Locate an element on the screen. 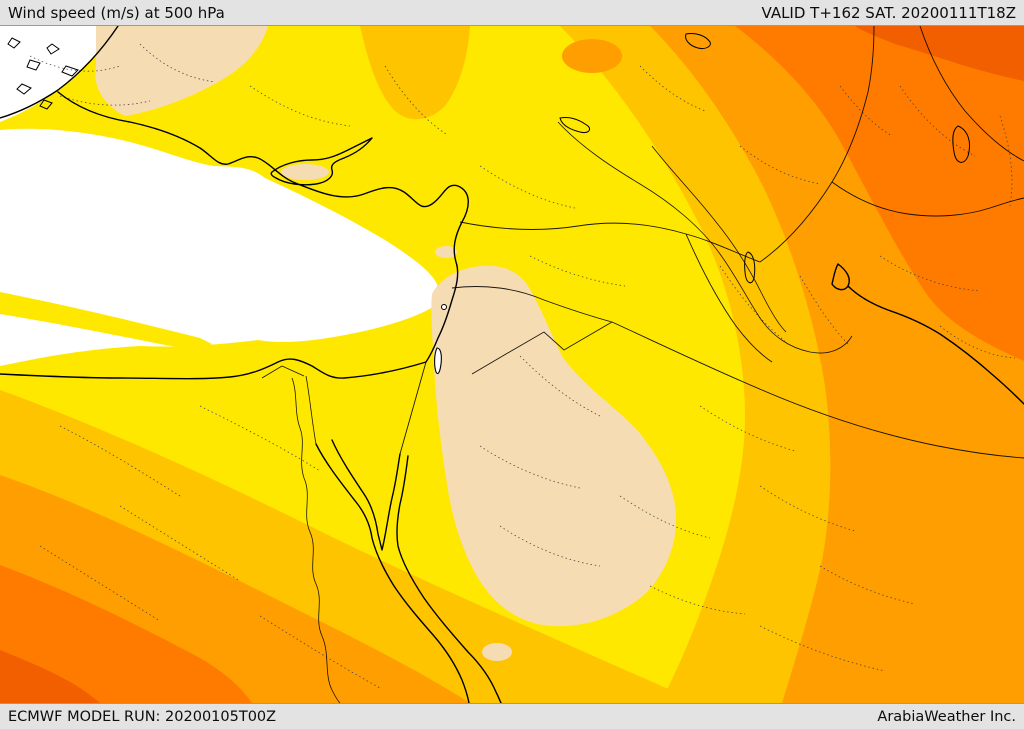 The width and height of the screenshot is (1024, 729). contour-darkest-orange-streak-top-right is located at coordinates (939, 53).